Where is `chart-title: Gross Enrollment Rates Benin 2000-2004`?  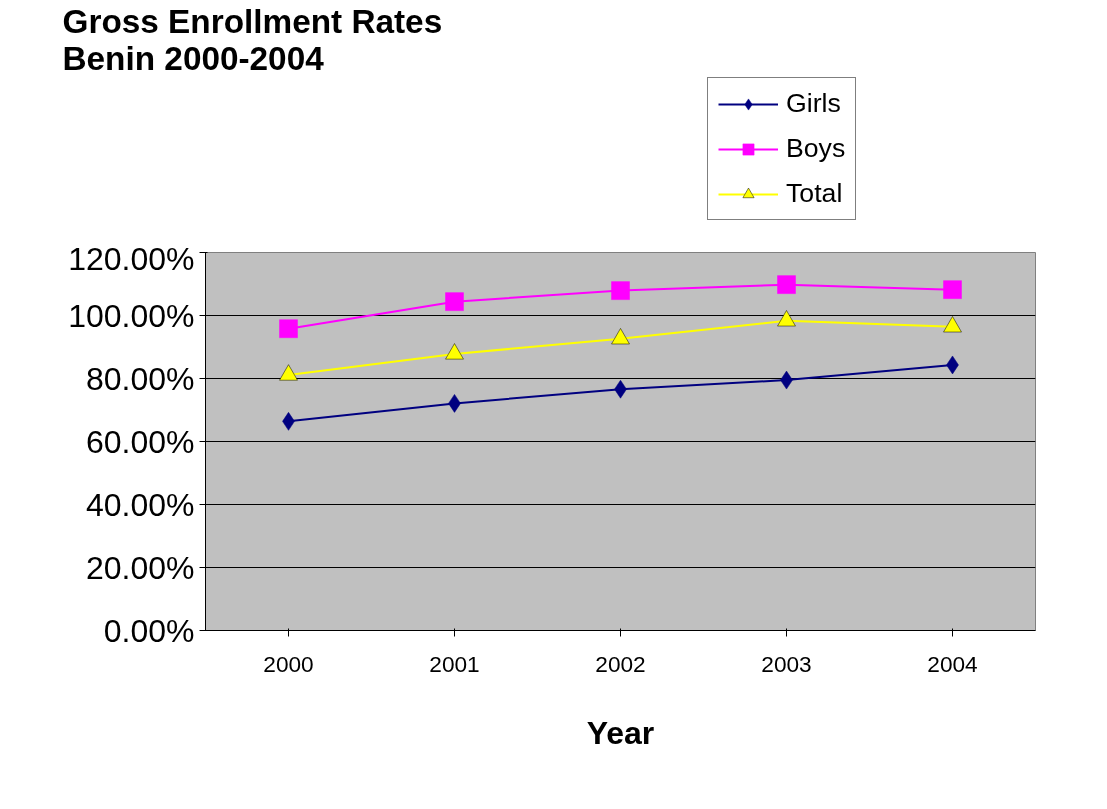 chart-title: Gross Enrollment Rates Benin 2000-2004 is located at coordinates (252, 39).